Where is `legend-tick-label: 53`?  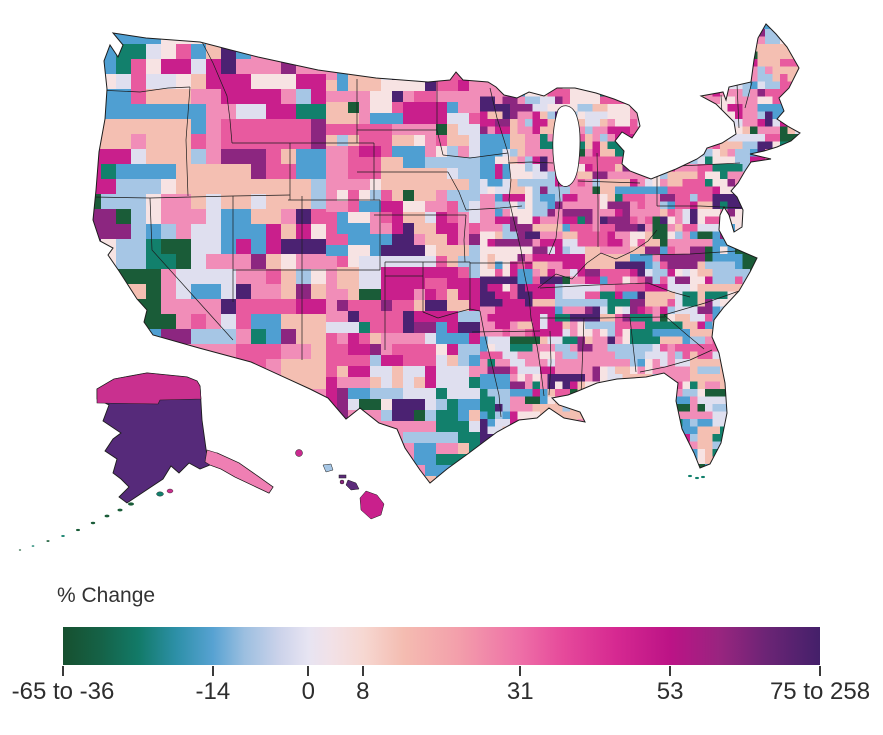
legend-tick-label: 53 is located at coordinates (670, 691).